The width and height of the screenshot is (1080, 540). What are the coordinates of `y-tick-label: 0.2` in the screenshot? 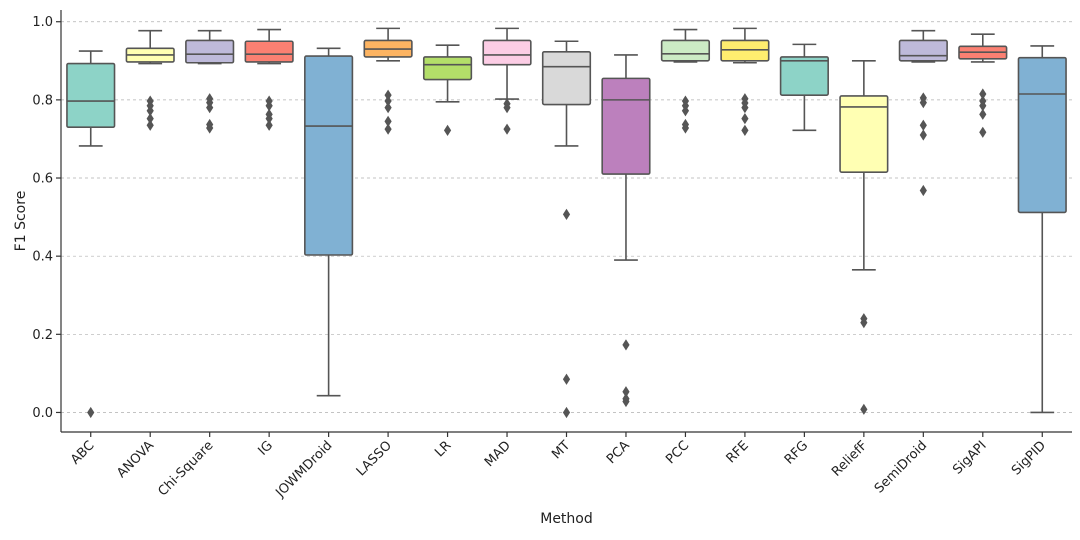 It's located at (42, 335).